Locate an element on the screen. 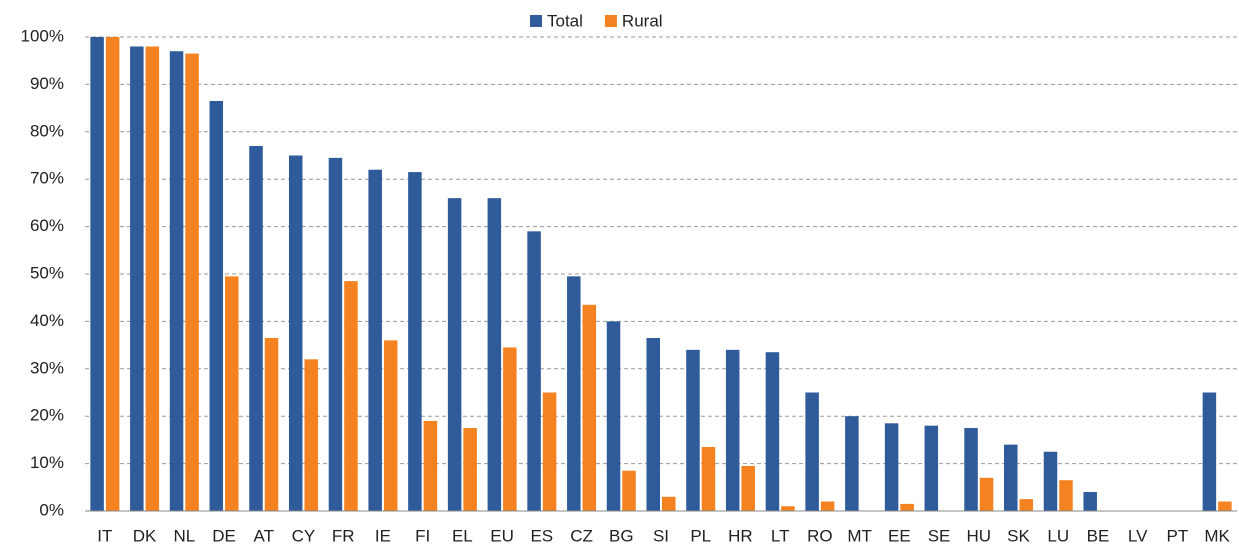  x-tick-label: LT is located at coordinates (780, 535).